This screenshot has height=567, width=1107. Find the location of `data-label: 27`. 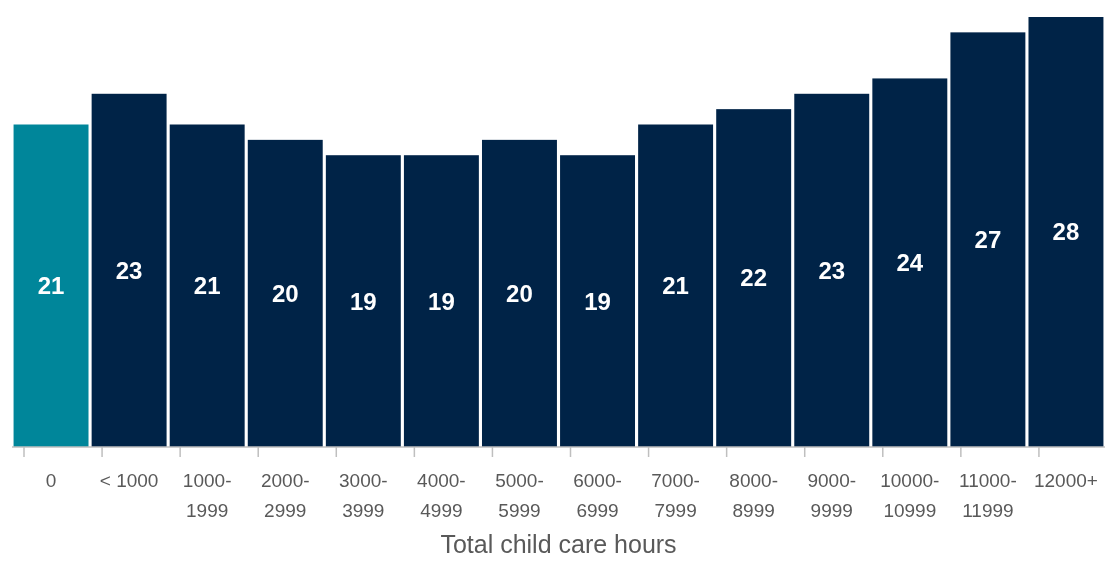

data-label: 27 is located at coordinates (988, 240).